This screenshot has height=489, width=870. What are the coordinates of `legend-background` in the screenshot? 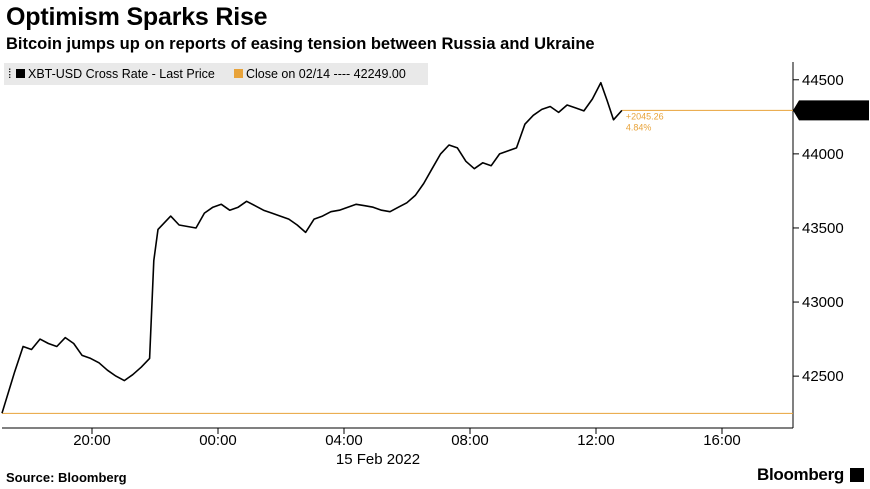 It's located at (216, 74).